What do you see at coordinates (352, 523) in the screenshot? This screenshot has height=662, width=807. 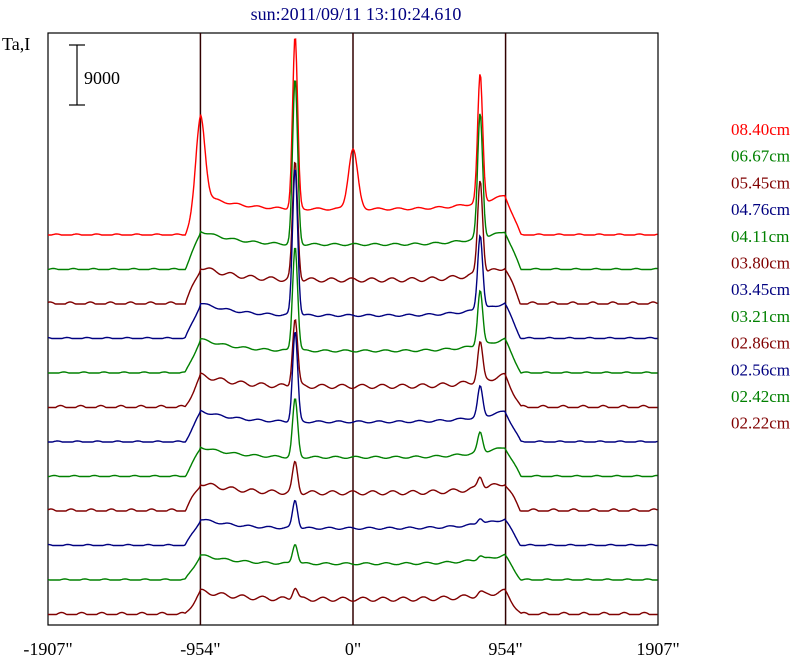 I see `series-line-02.56cm` at bounding box center [352, 523].